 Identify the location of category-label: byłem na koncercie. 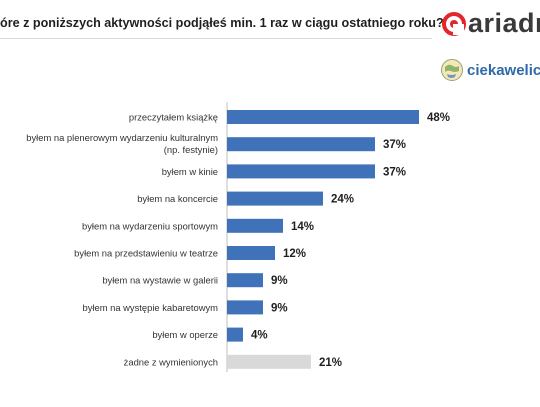
(177, 198).